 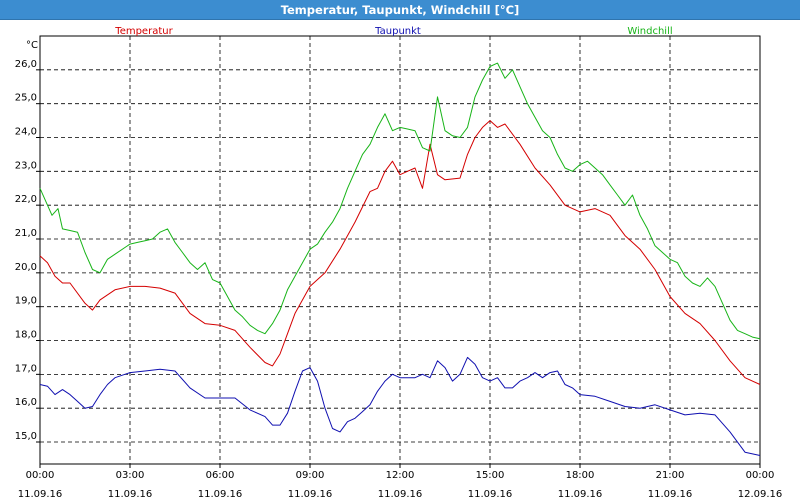 What do you see at coordinates (400, 475) in the screenshot?
I see `x-tick-time-label: 12:00` at bounding box center [400, 475].